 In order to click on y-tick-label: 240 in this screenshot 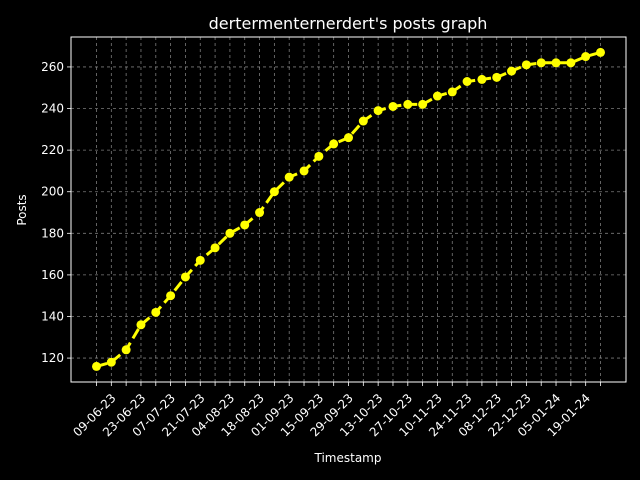, I will do `click(52, 109)`.